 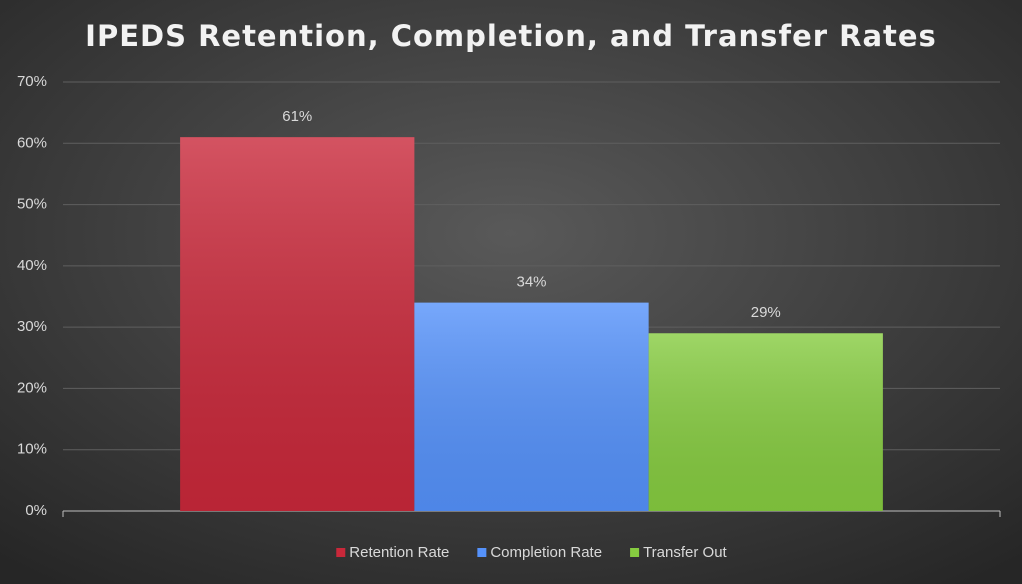 I want to click on legend-label: Transfer Out, so click(x=685, y=552).